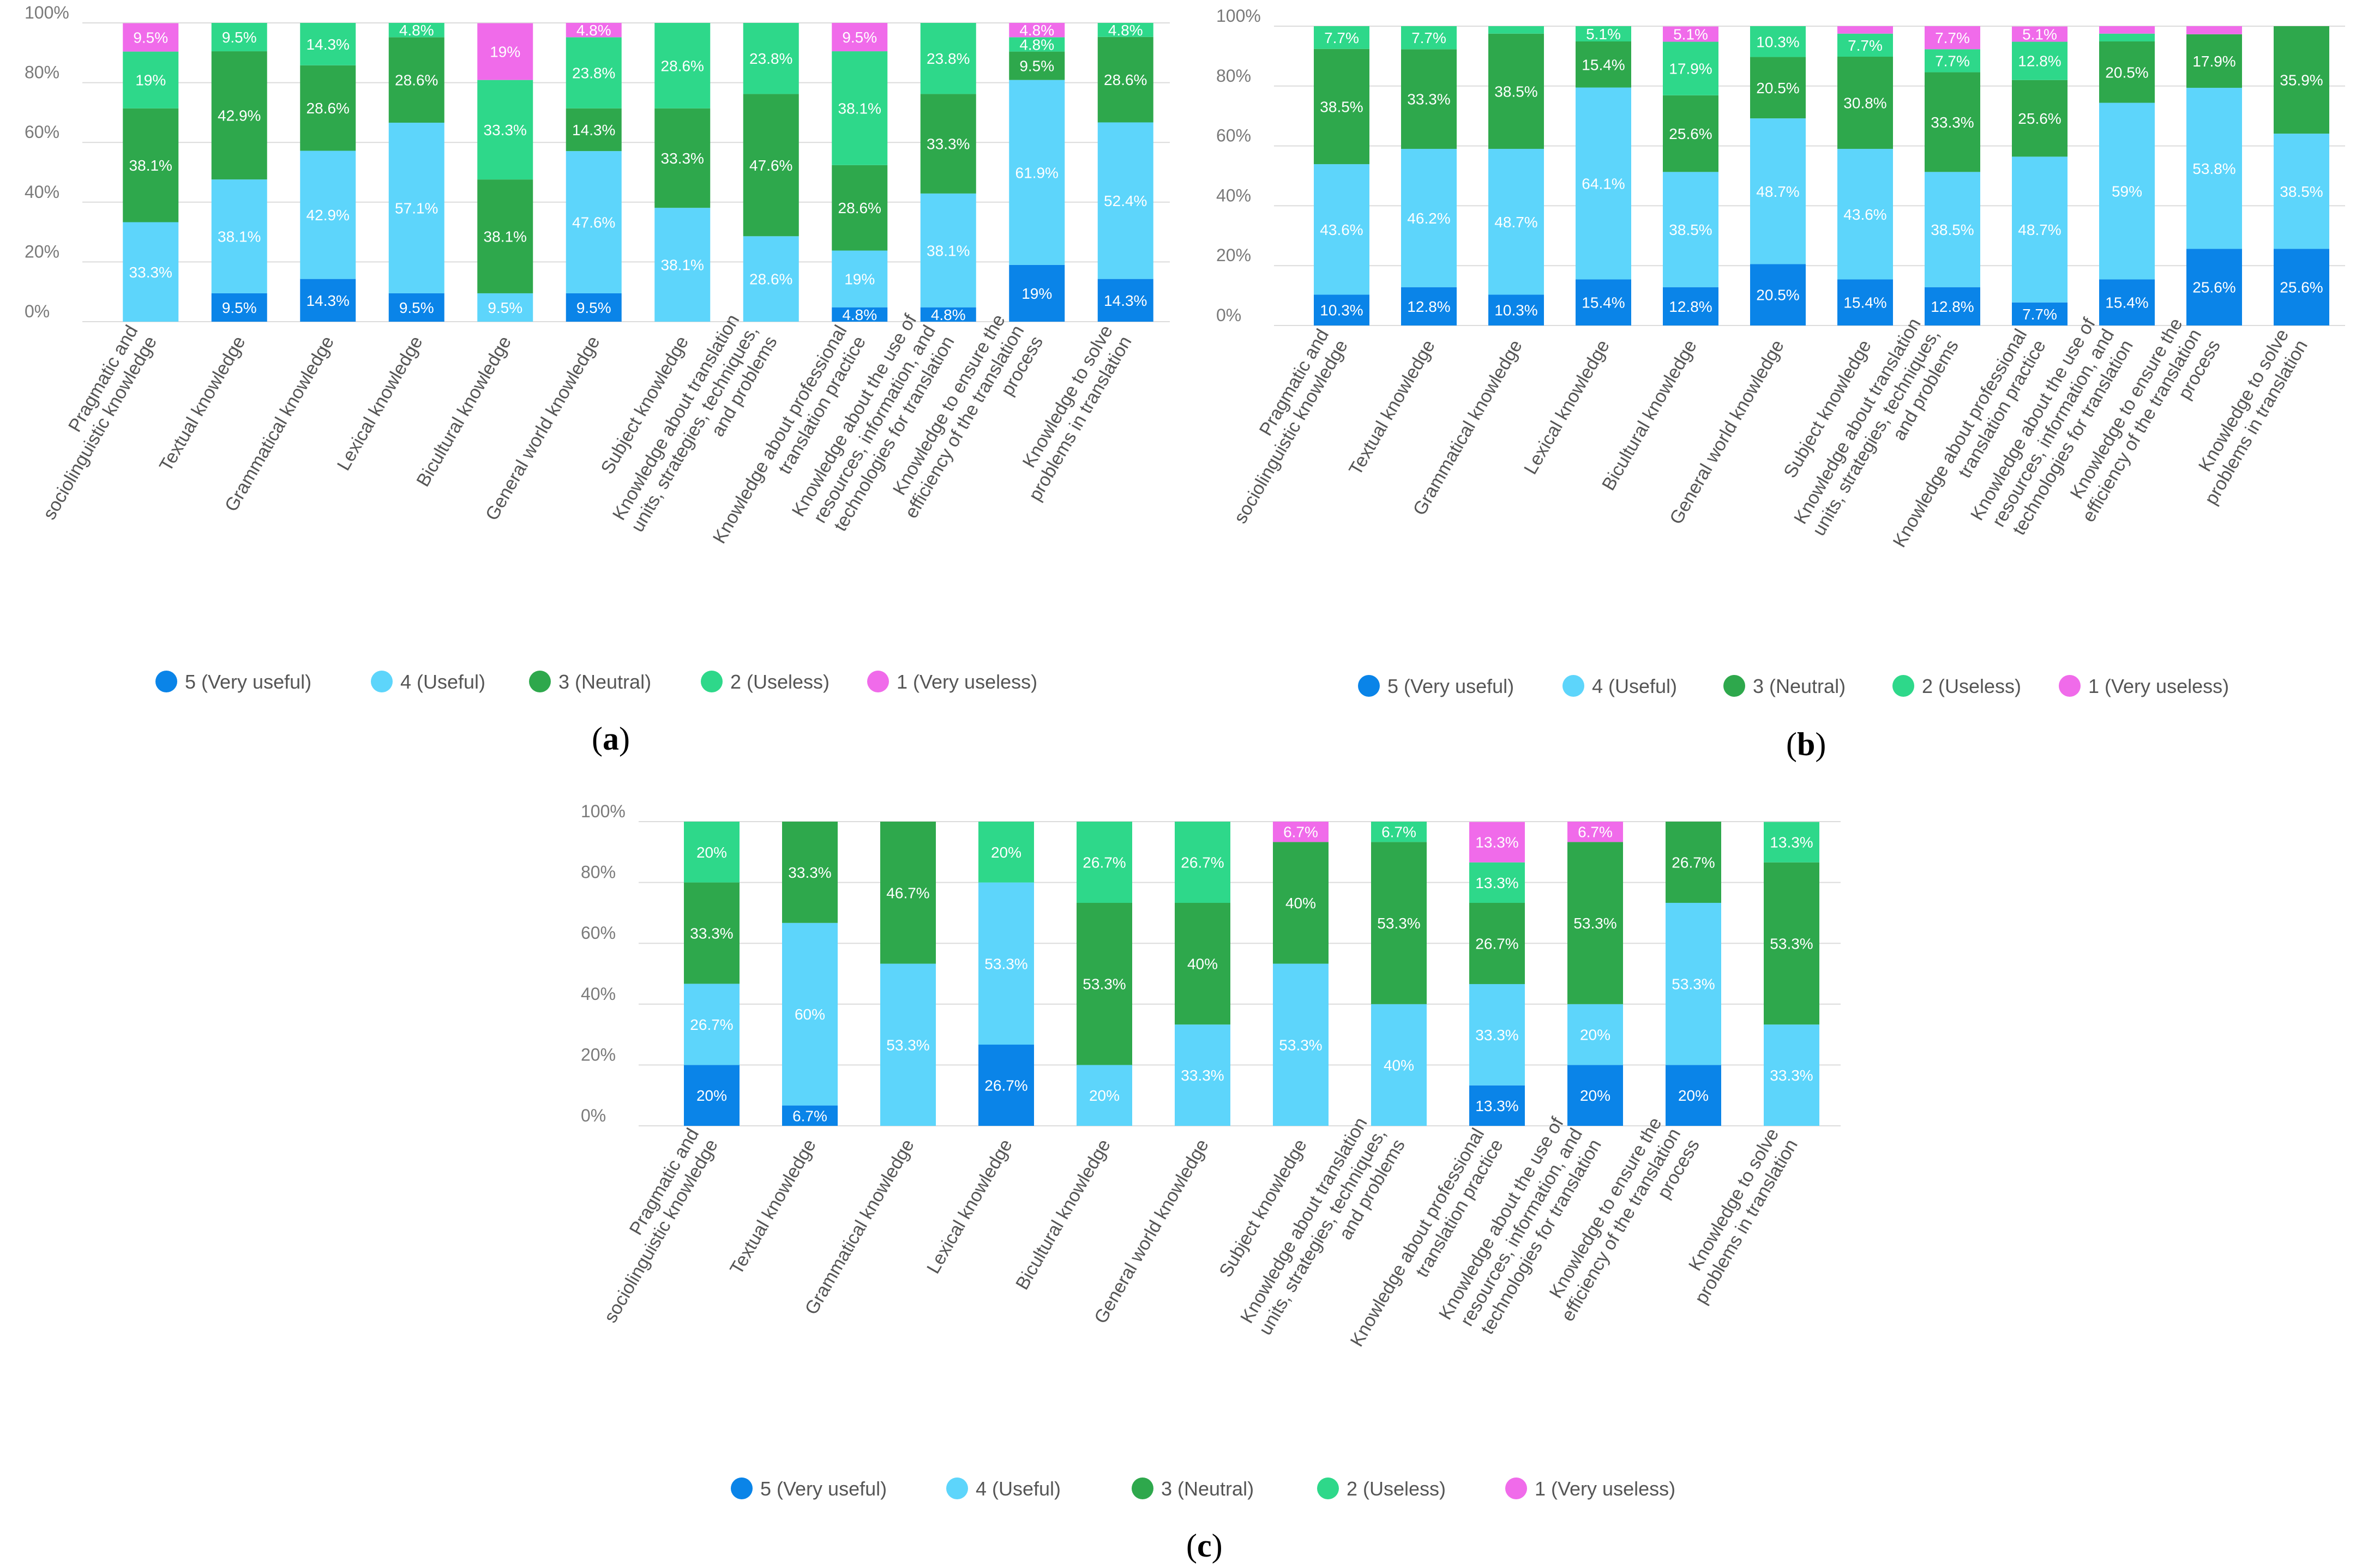  Describe the element at coordinates (593, 1115) in the screenshot. I see `y-tick-label: 0%` at that location.